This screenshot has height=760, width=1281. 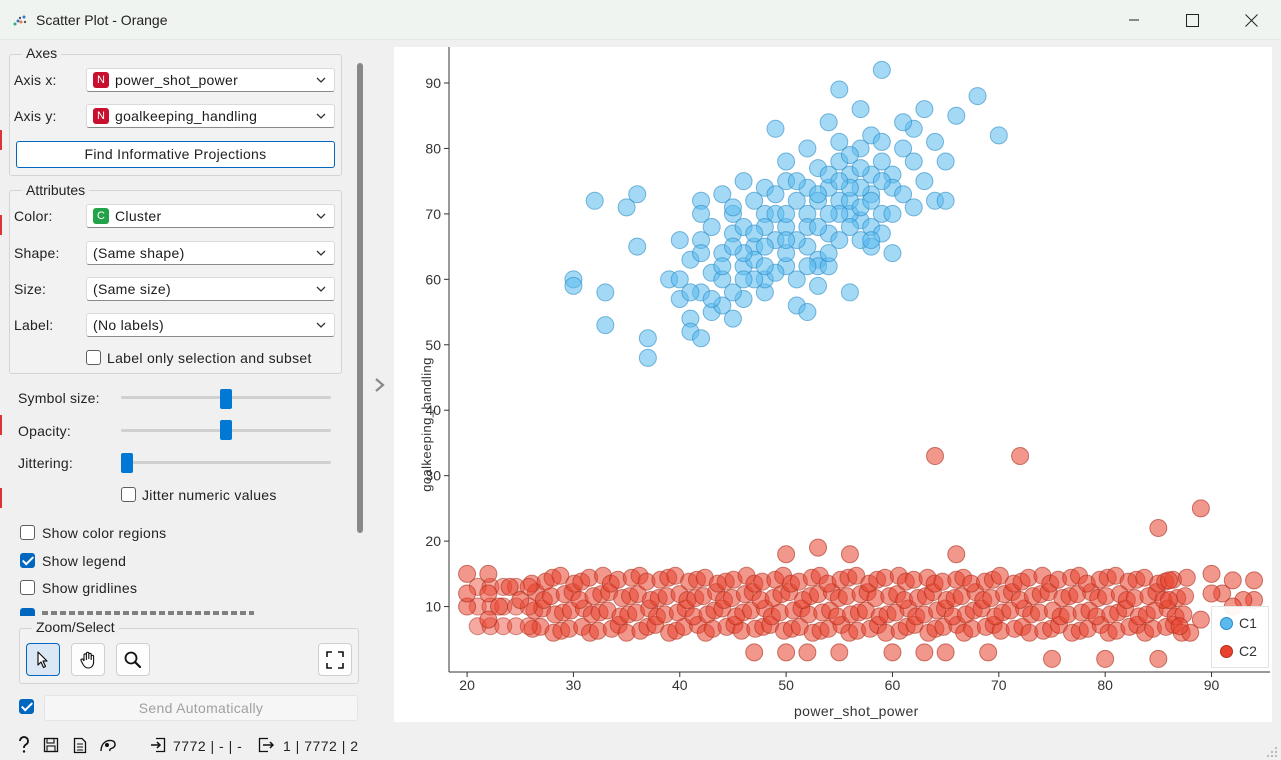 What do you see at coordinates (93, 357) in the screenshot?
I see `label-only-selection-checkbox` at bounding box center [93, 357].